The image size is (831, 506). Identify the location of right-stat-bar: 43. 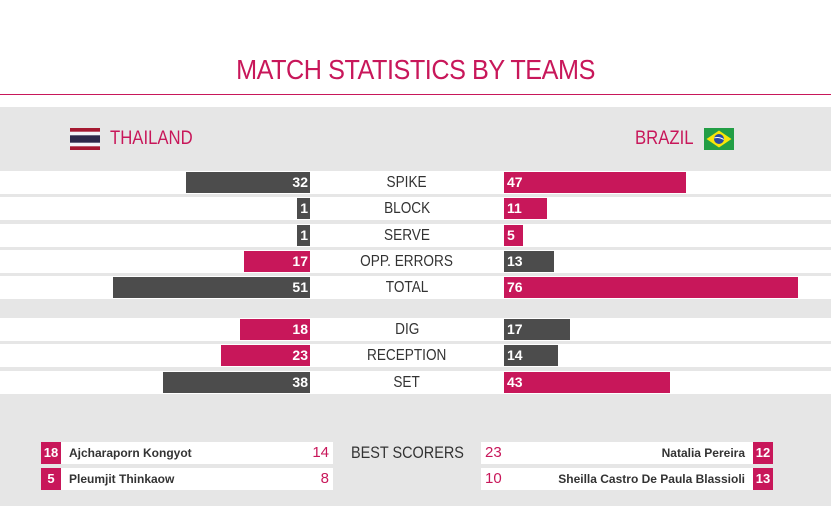
(587, 382).